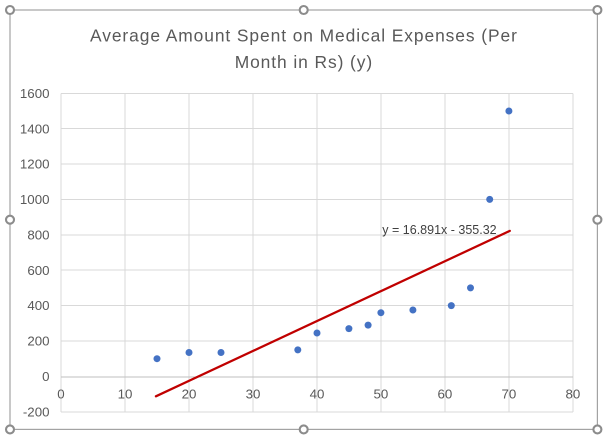  What do you see at coordinates (125, 393) in the screenshot?
I see `svg-text: 10` at bounding box center [125, 393].